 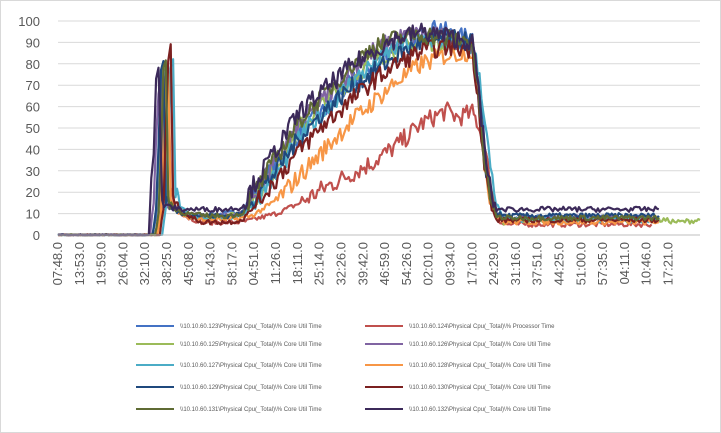 I want to click on x-tick-label: 10:46.0, so click(x=646, y=263).